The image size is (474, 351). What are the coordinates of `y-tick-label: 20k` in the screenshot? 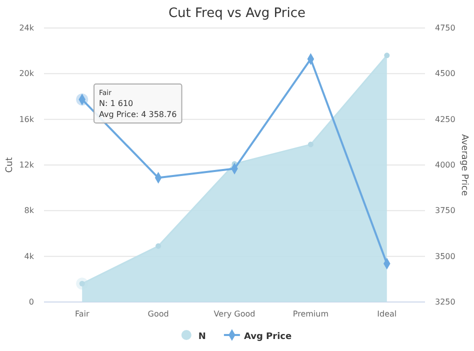 It's located at (26, 73).